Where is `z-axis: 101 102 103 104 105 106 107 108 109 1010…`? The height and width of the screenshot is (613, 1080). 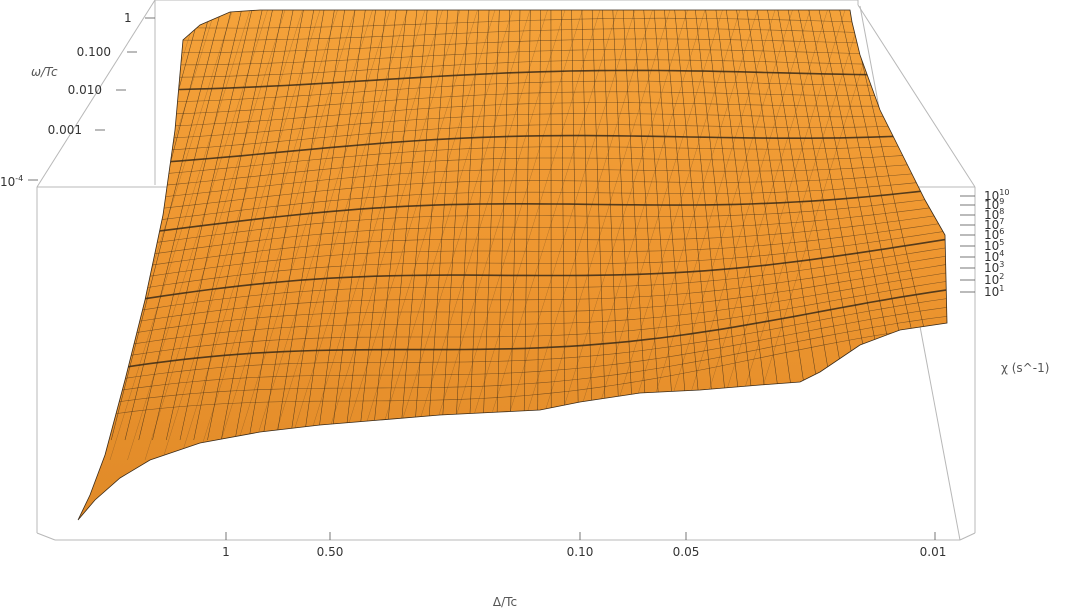 z-axis: 101 102 103 104 105 106 107 108 109 1010… is located at coordinates (1004, 281).